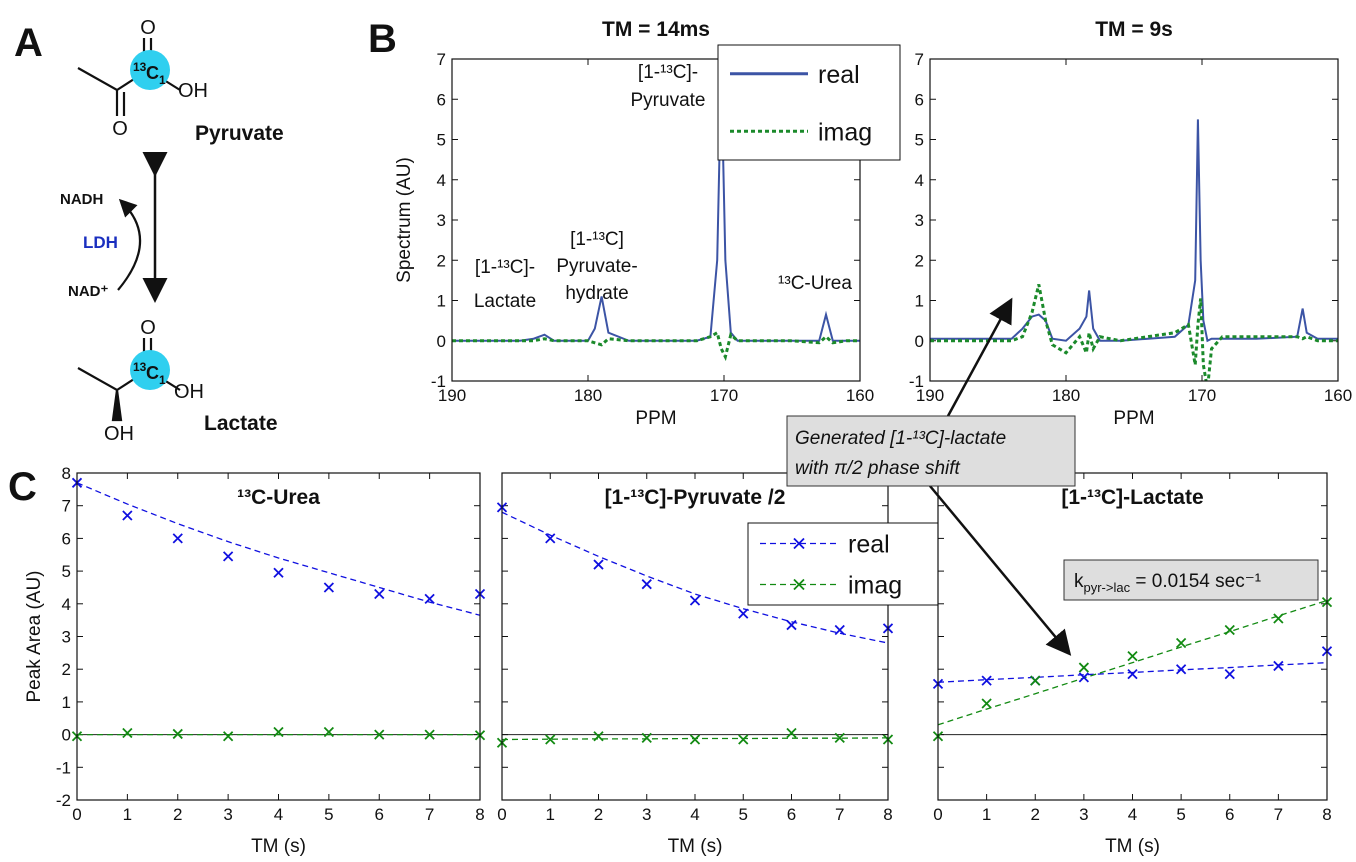  What do you see at coordinates (404, 220) in the screenshot?
I see `y-axis-label: Spectrum (AU)` at bounding box center [404, 220].